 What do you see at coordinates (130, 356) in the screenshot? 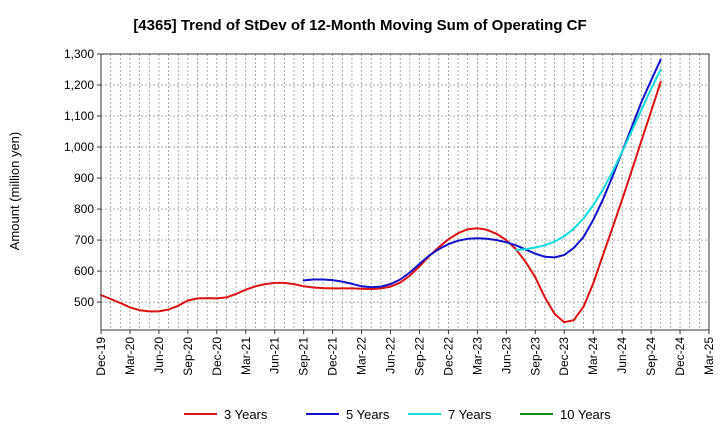
I see `x-tick-label: Mar-20` at bounding box center [130, 356].